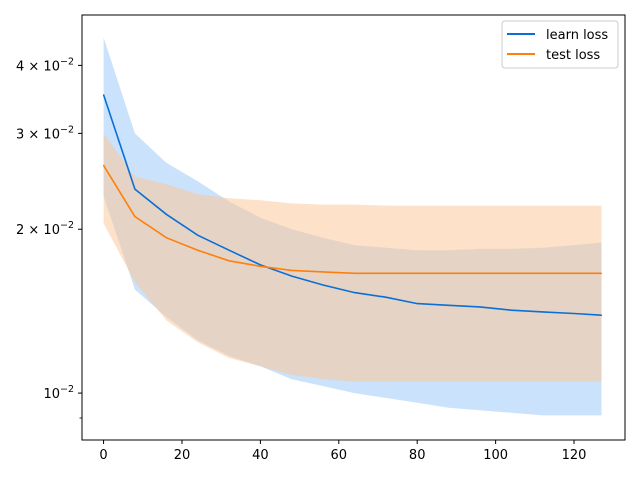 This screenshot has height=480, width=640. I want to click on test-loss-legend-label: test loss, so click(573, 55).